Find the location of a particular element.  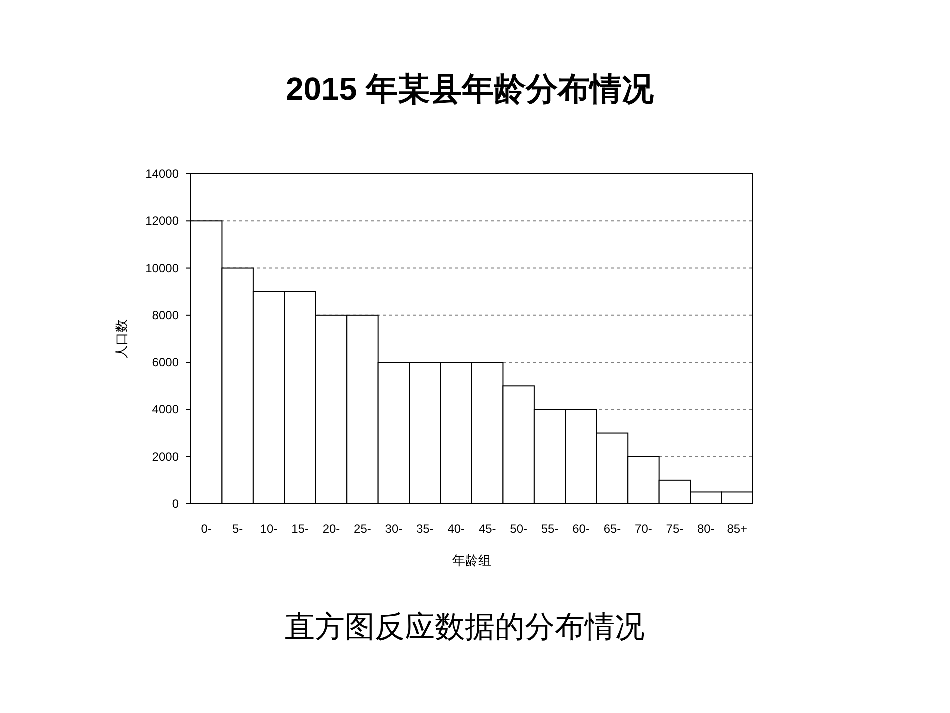

text: 直方图反应数据的分布情况 is located at coordinates (465, 627).